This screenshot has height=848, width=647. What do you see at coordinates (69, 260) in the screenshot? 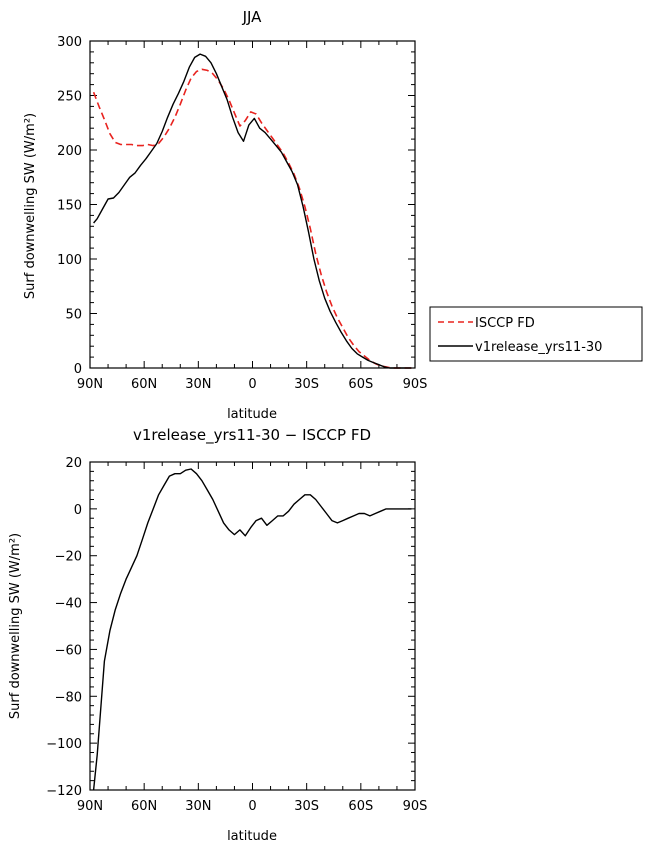
I see `top-y-tick-label: 100` at bounding box center [69, 260].